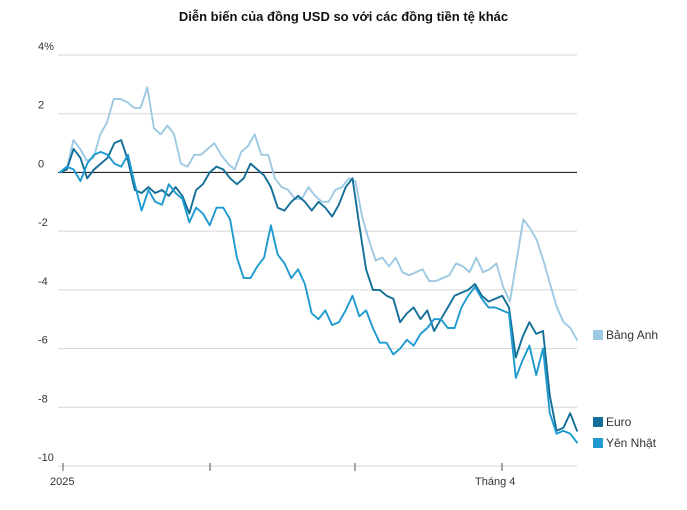 The height and width of the screenshot is (510, 687). Describe the element at coordinates (46, 47) in the screenshot. I see `y-tick-label: 4%` at that location.